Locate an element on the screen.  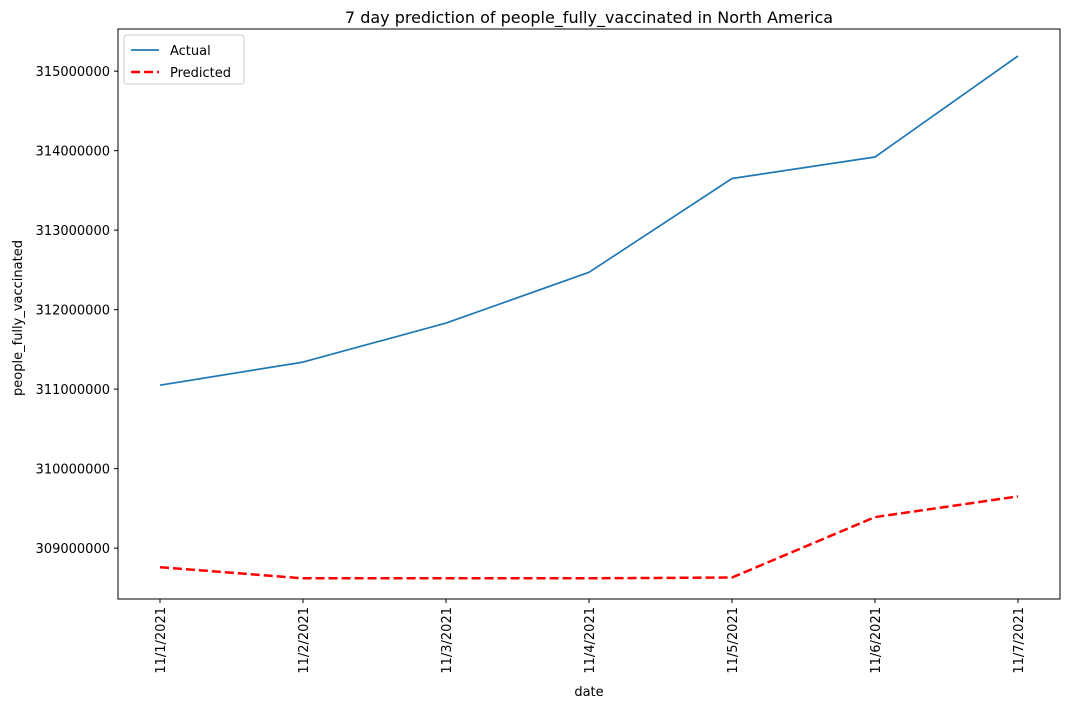
x-tick-label: 11/2/2021 is located at coordinates (304, 640).